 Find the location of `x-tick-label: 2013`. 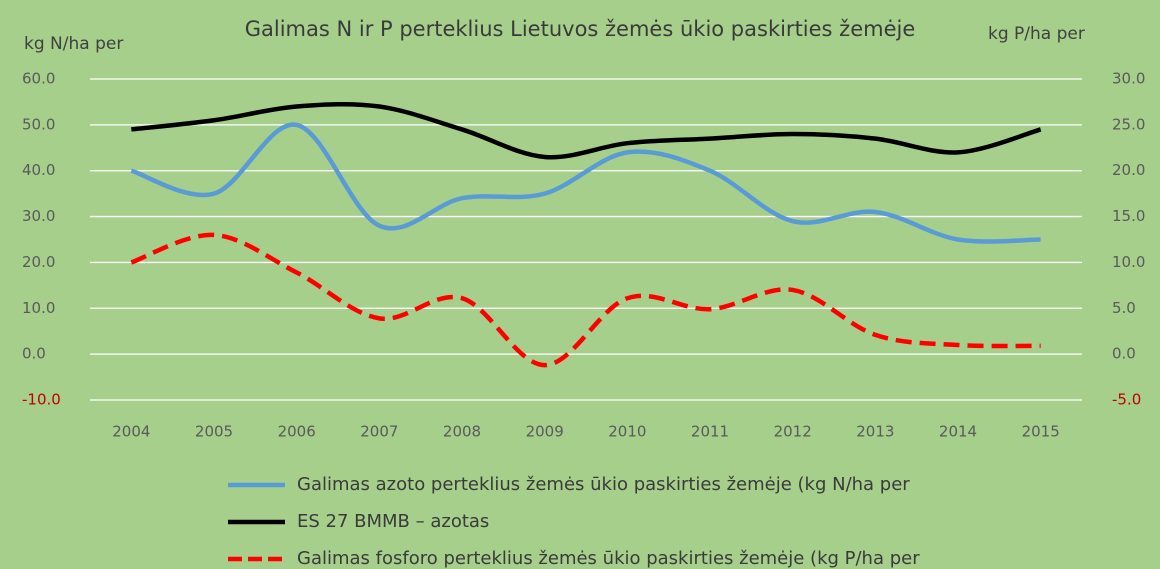

x-tick-label: 2013 is located at coordinates (875, 432).